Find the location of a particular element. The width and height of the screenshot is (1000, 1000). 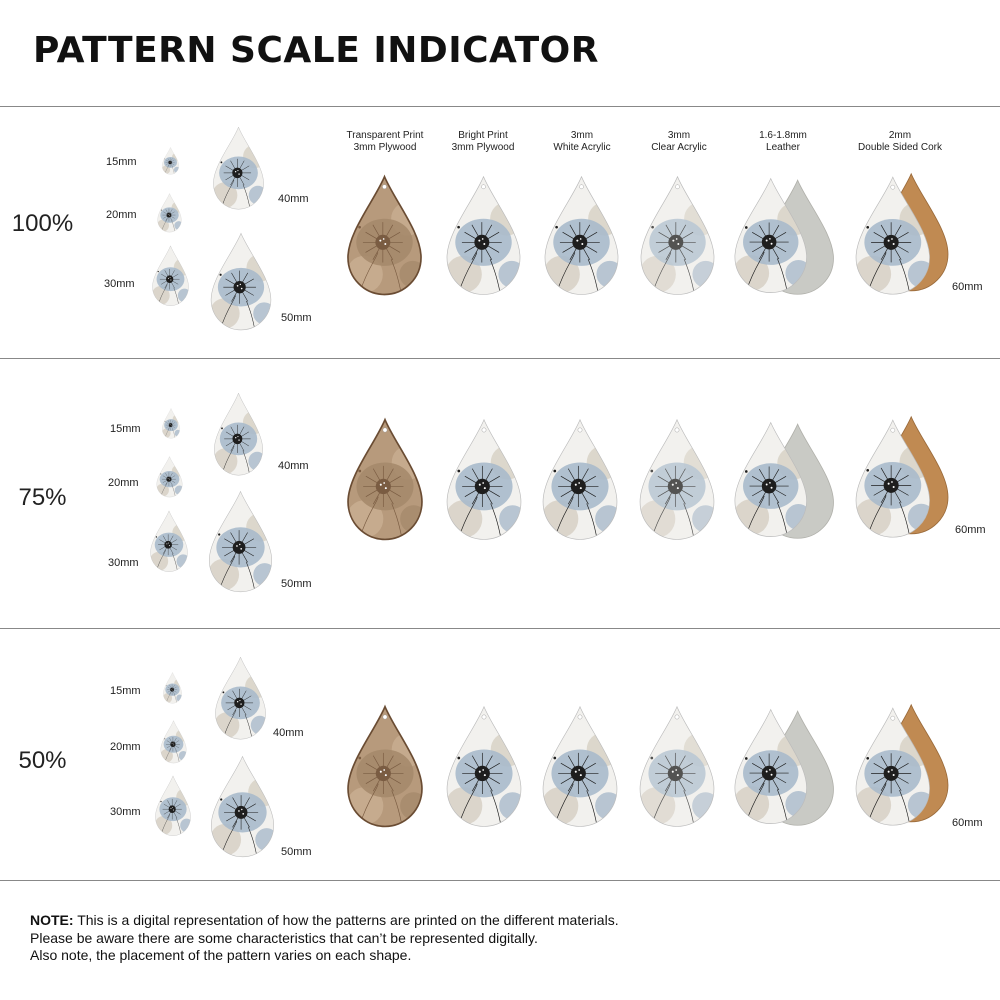

material-header-transparent-plywood: Transparent Print 3mm Plywood is located at coordinates (385, 142).